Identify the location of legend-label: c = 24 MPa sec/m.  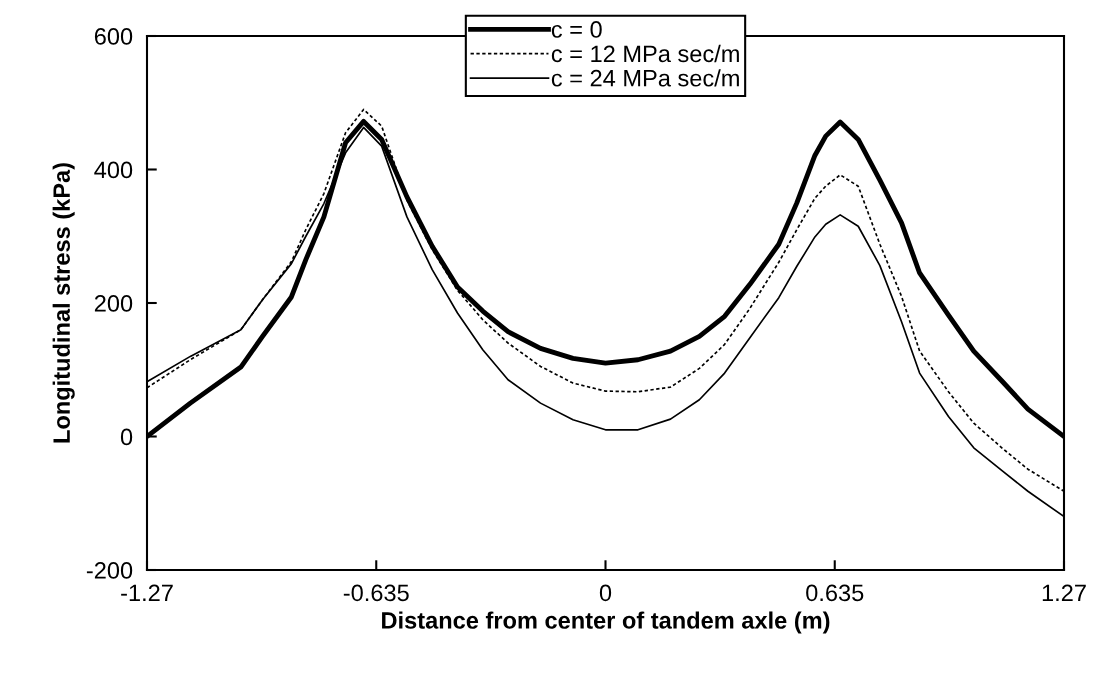
(645, 78).